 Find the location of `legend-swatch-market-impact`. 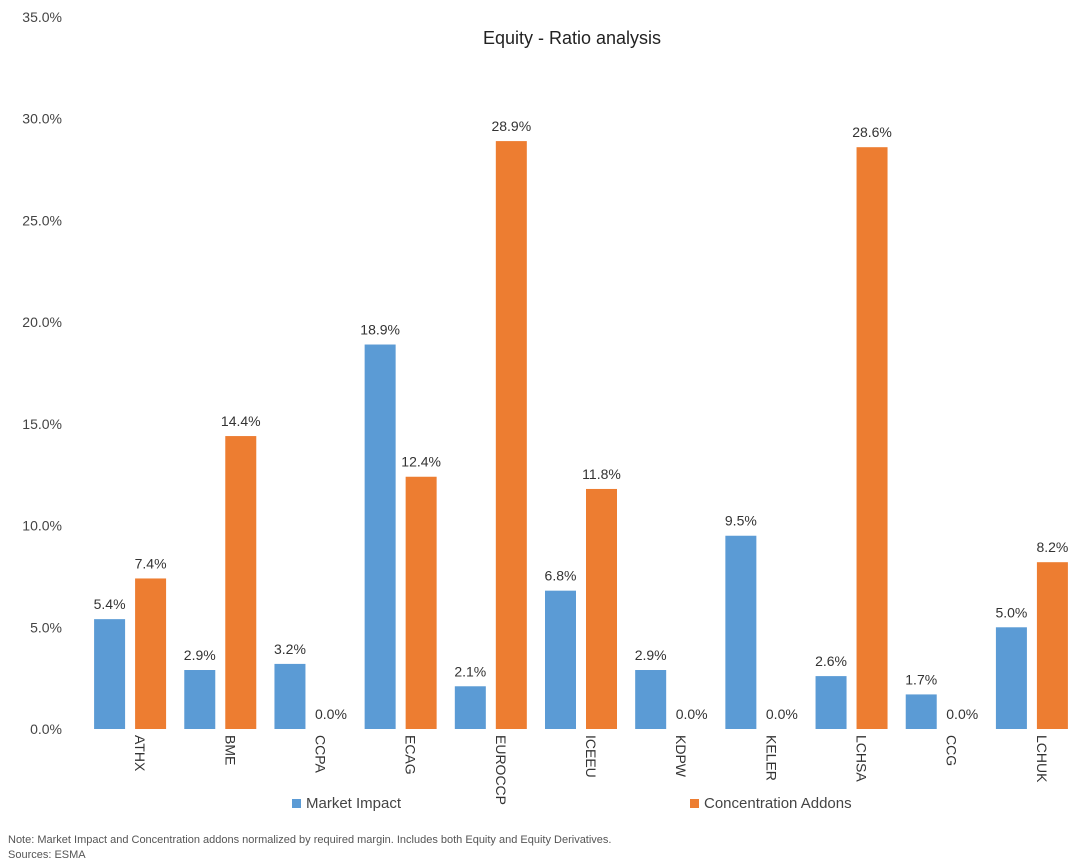

legend-swatch-market-impact is located at coordinates (296, 803).